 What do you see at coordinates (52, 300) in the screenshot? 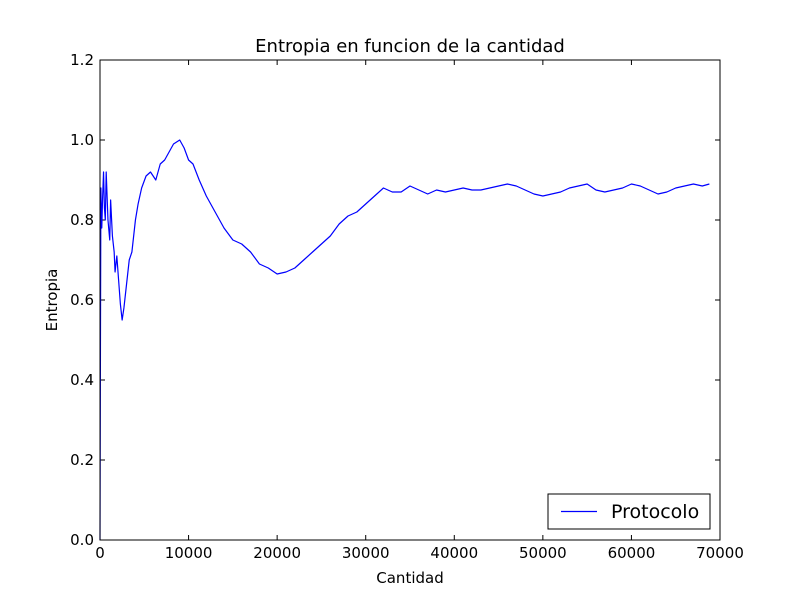
I see `y-axis-title: Entropia` at bounding box center [52, 300].